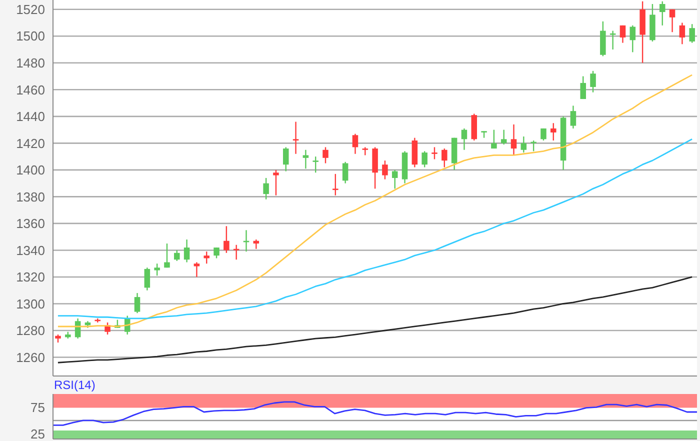 The width and height of the screenshot is (700, 441). I want to click on y-tick-label: 1500, so click(30, 36).